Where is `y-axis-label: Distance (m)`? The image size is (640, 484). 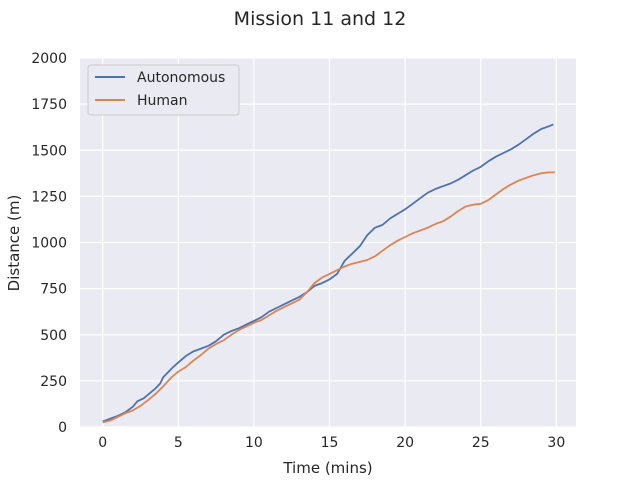
y-axis-label: Distance (m) is located at coordinates (14, 243).